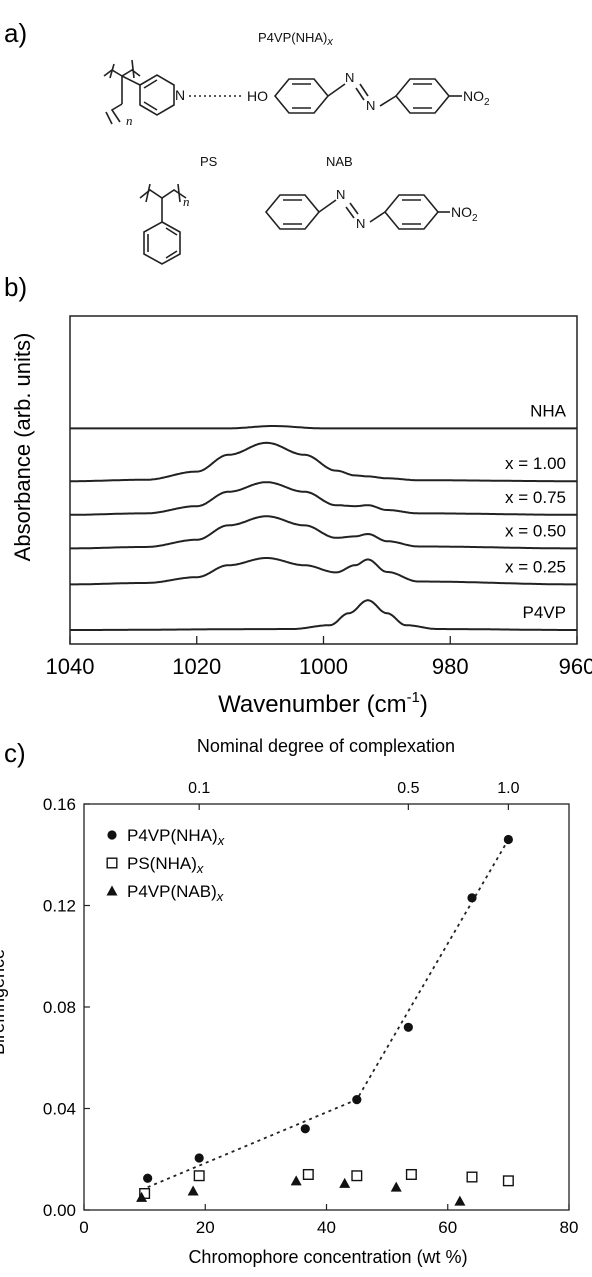 The image size is (592, 1277). I want to click on b-x-tick-label: 1020, so click(196, 666).